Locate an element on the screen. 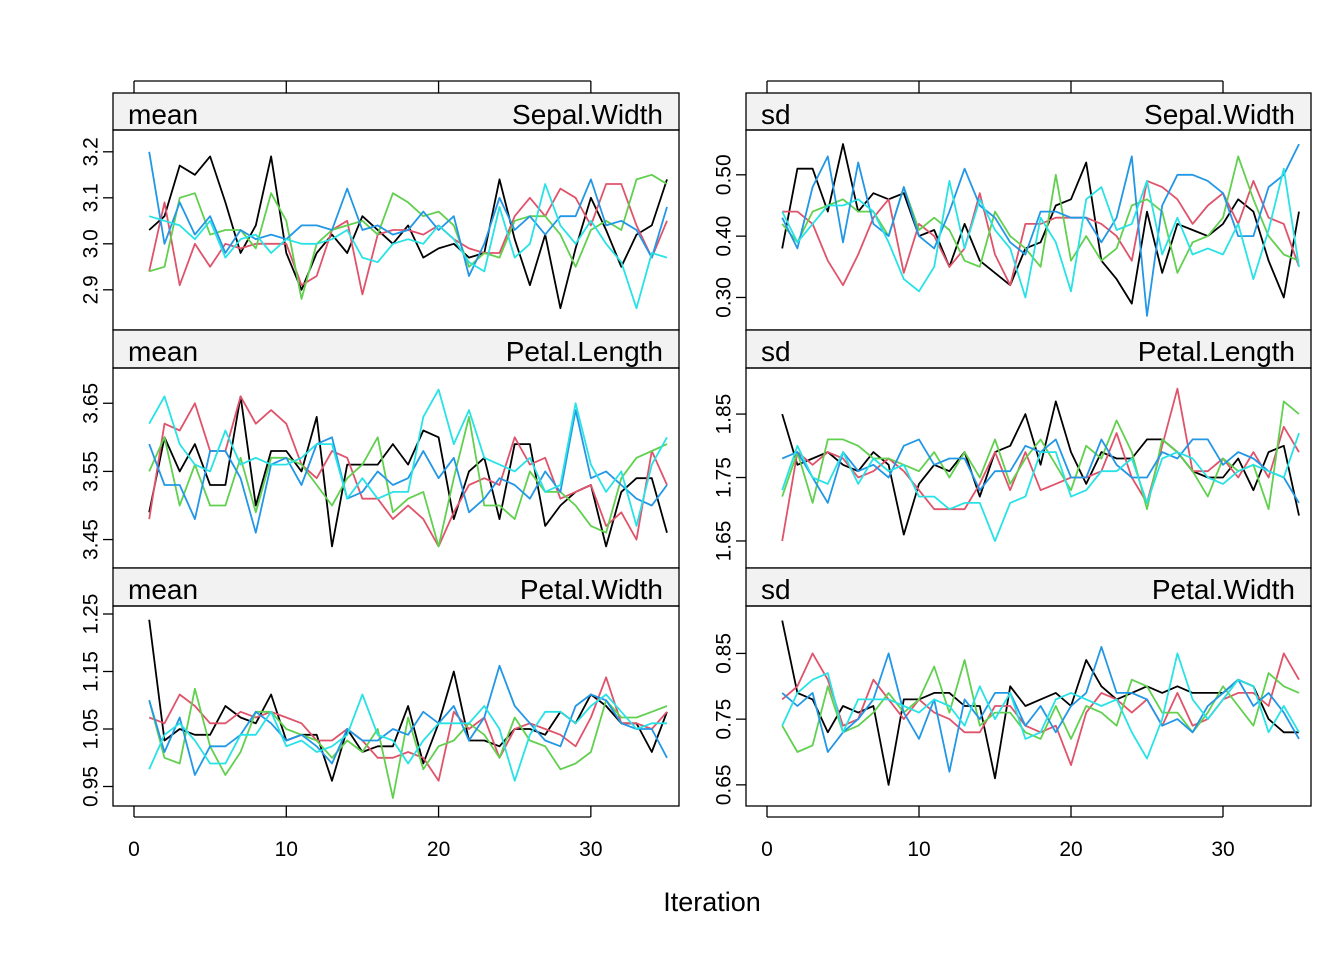 This screenshot has height=960, width=1344. y-tick-label: 3.65 is located at coordinates (91, 403).